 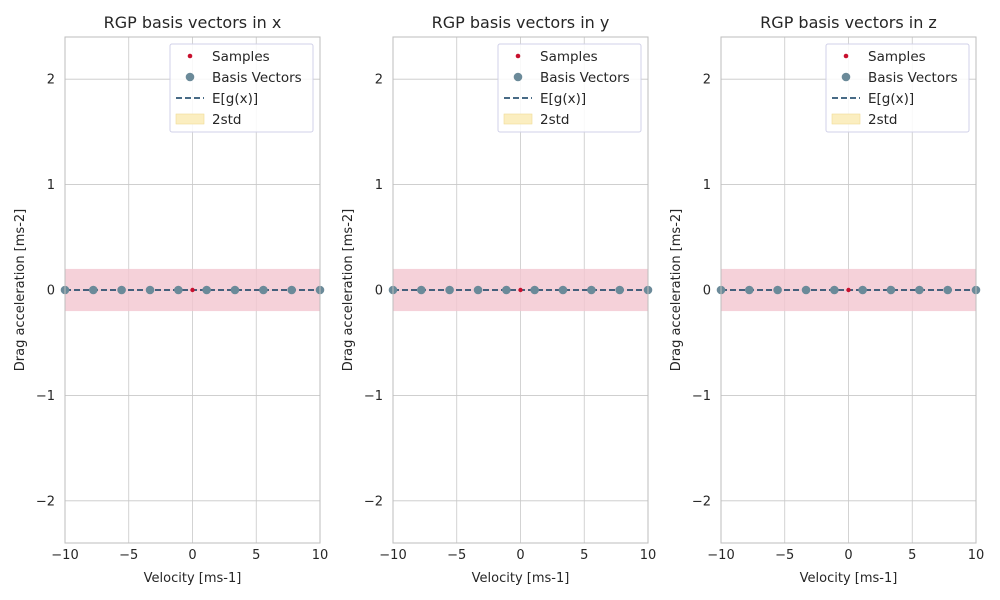 What do you see at coordinates (521, 22) in the screenshot?
I see `subplot-title: RGP basis vectors in y` at bounding box center [521, 22].